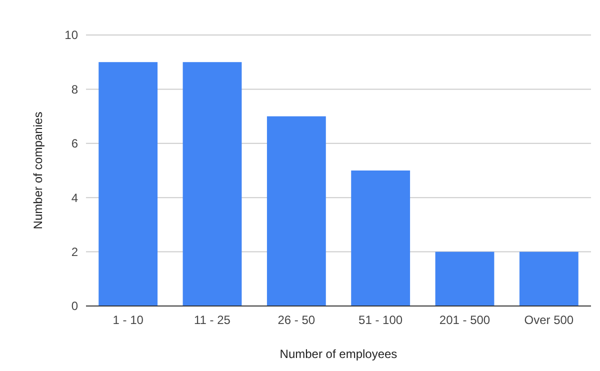 This screenshot has width=600, height=371. Describe the element at coordinates (339, 354) in the screenshot. I see `x-axis-title: Number of employees` at that location.